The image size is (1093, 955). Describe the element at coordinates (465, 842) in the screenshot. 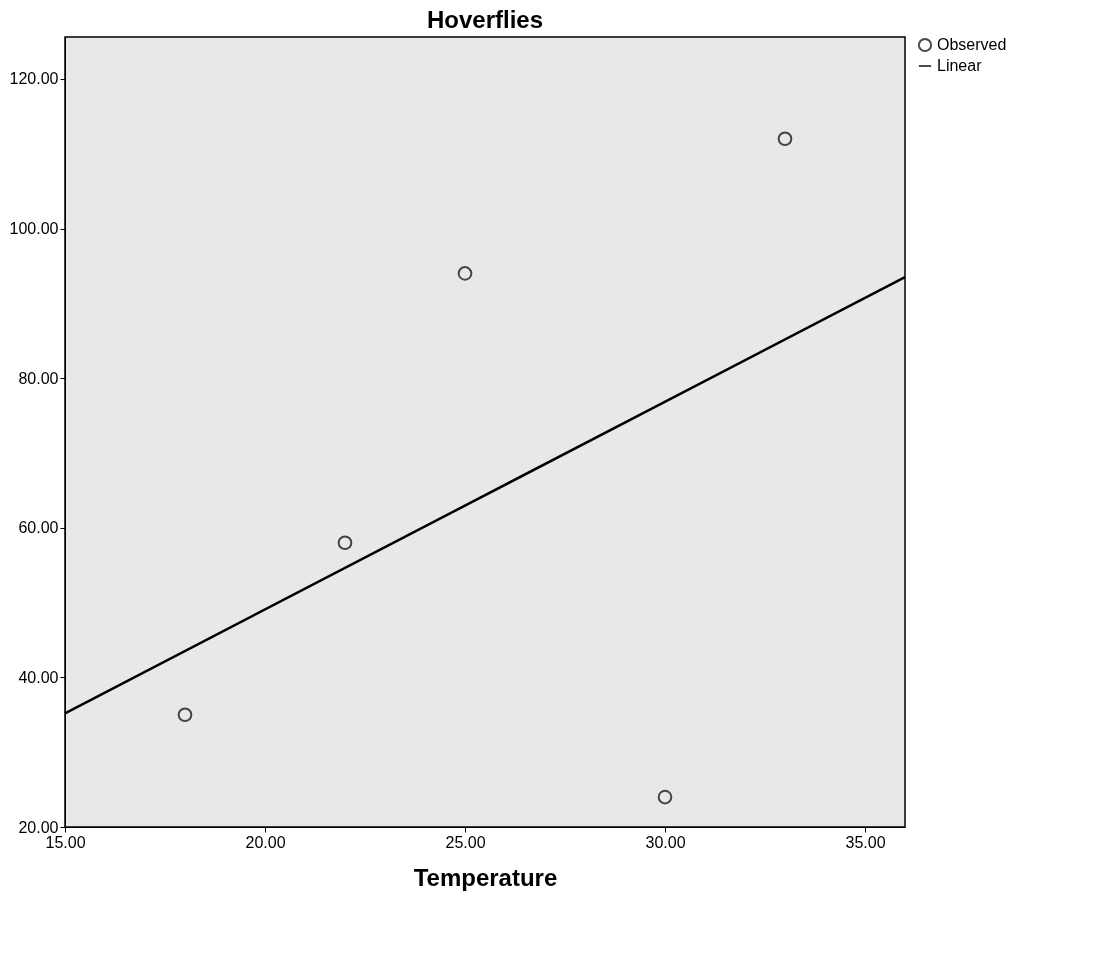

I see `x-tick-label: 25.00` at that location.